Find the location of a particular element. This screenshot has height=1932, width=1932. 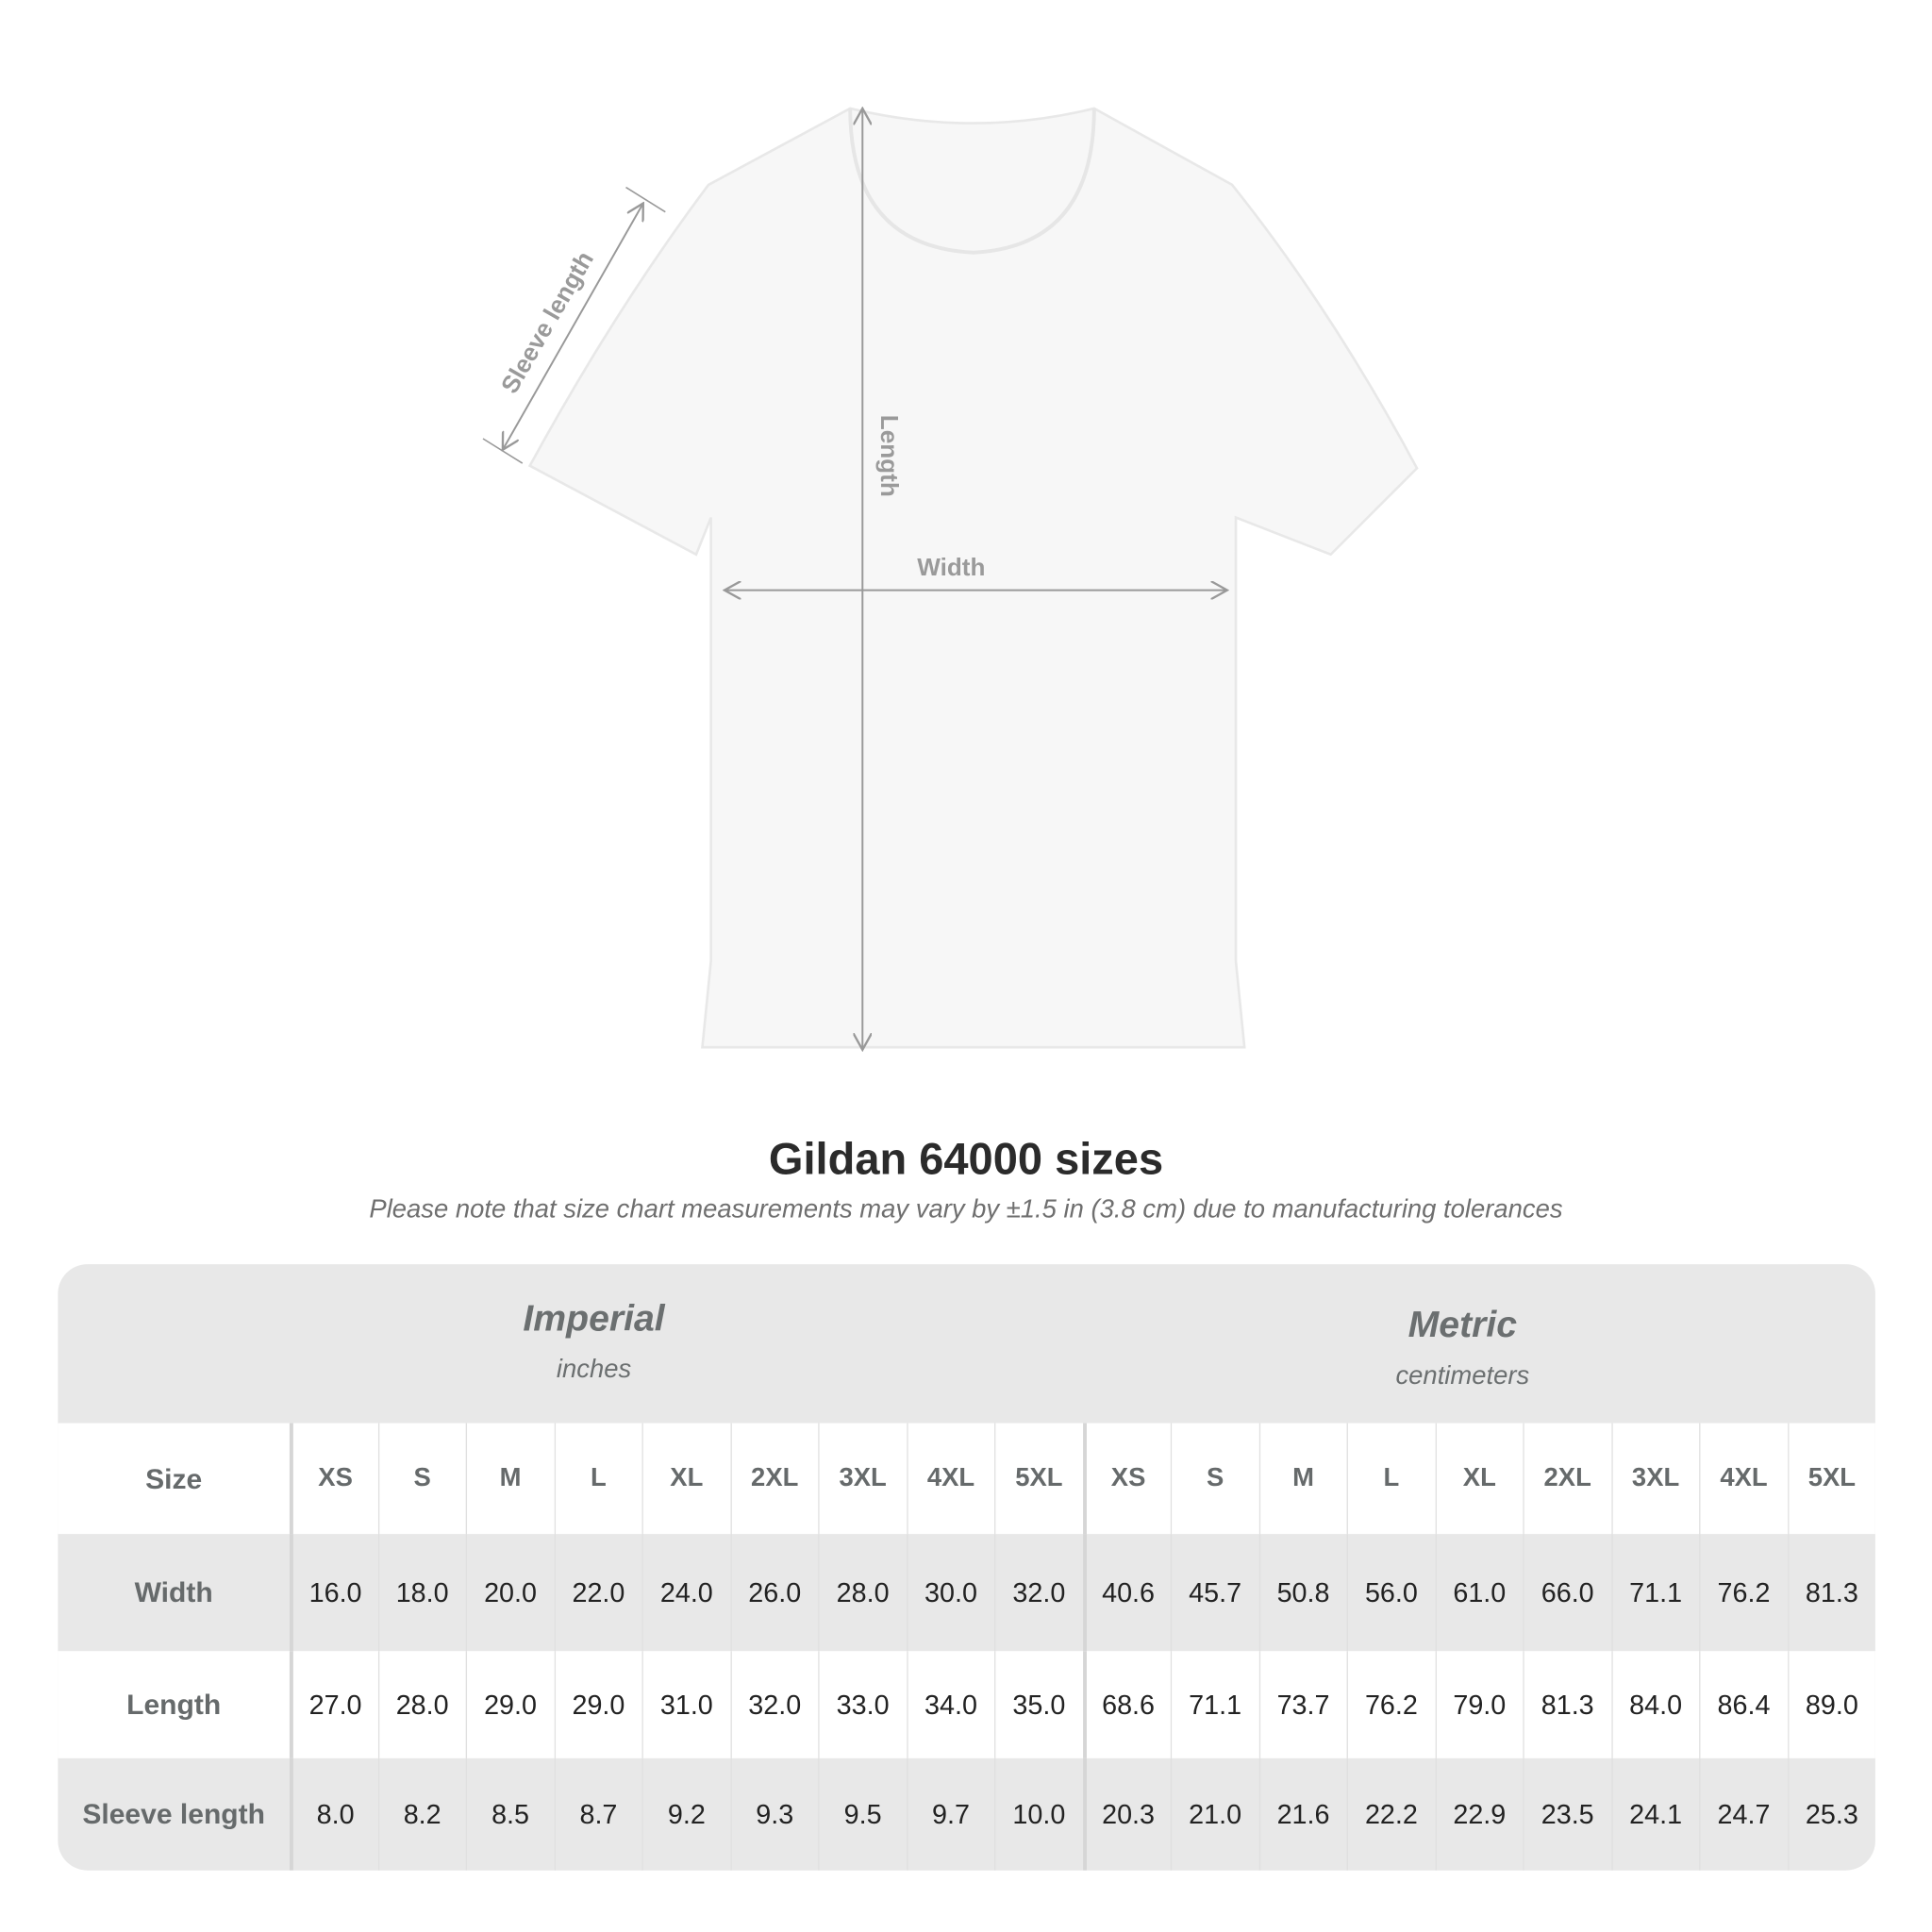

metric-cell: 84.0 is located at coordinates (1655, 1704).